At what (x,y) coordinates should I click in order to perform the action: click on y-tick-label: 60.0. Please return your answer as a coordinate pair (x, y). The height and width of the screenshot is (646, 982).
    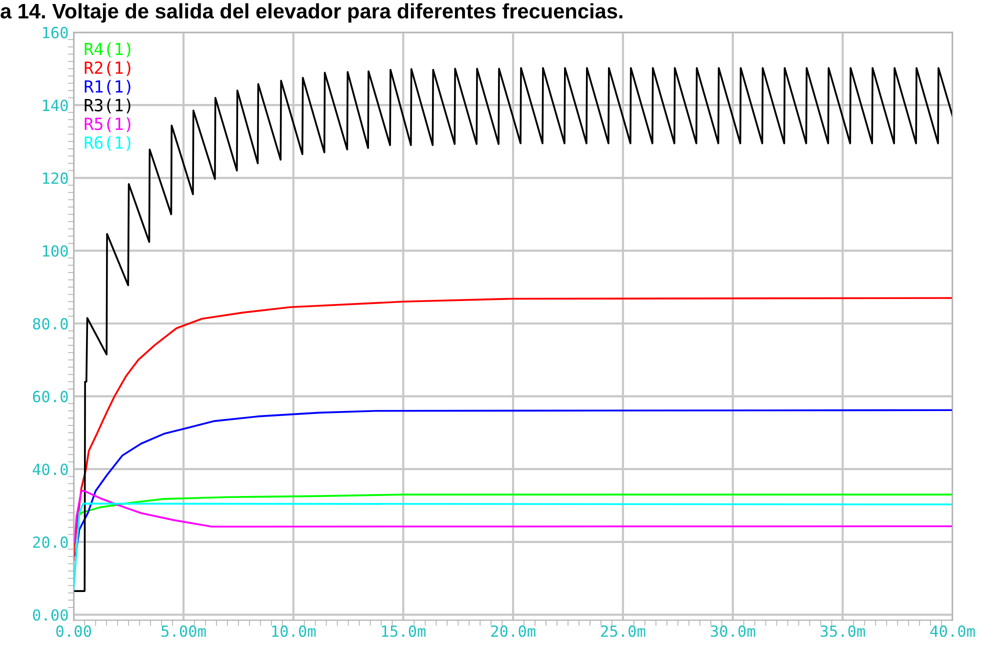
    Looking at the image, I should click on (50, 396).